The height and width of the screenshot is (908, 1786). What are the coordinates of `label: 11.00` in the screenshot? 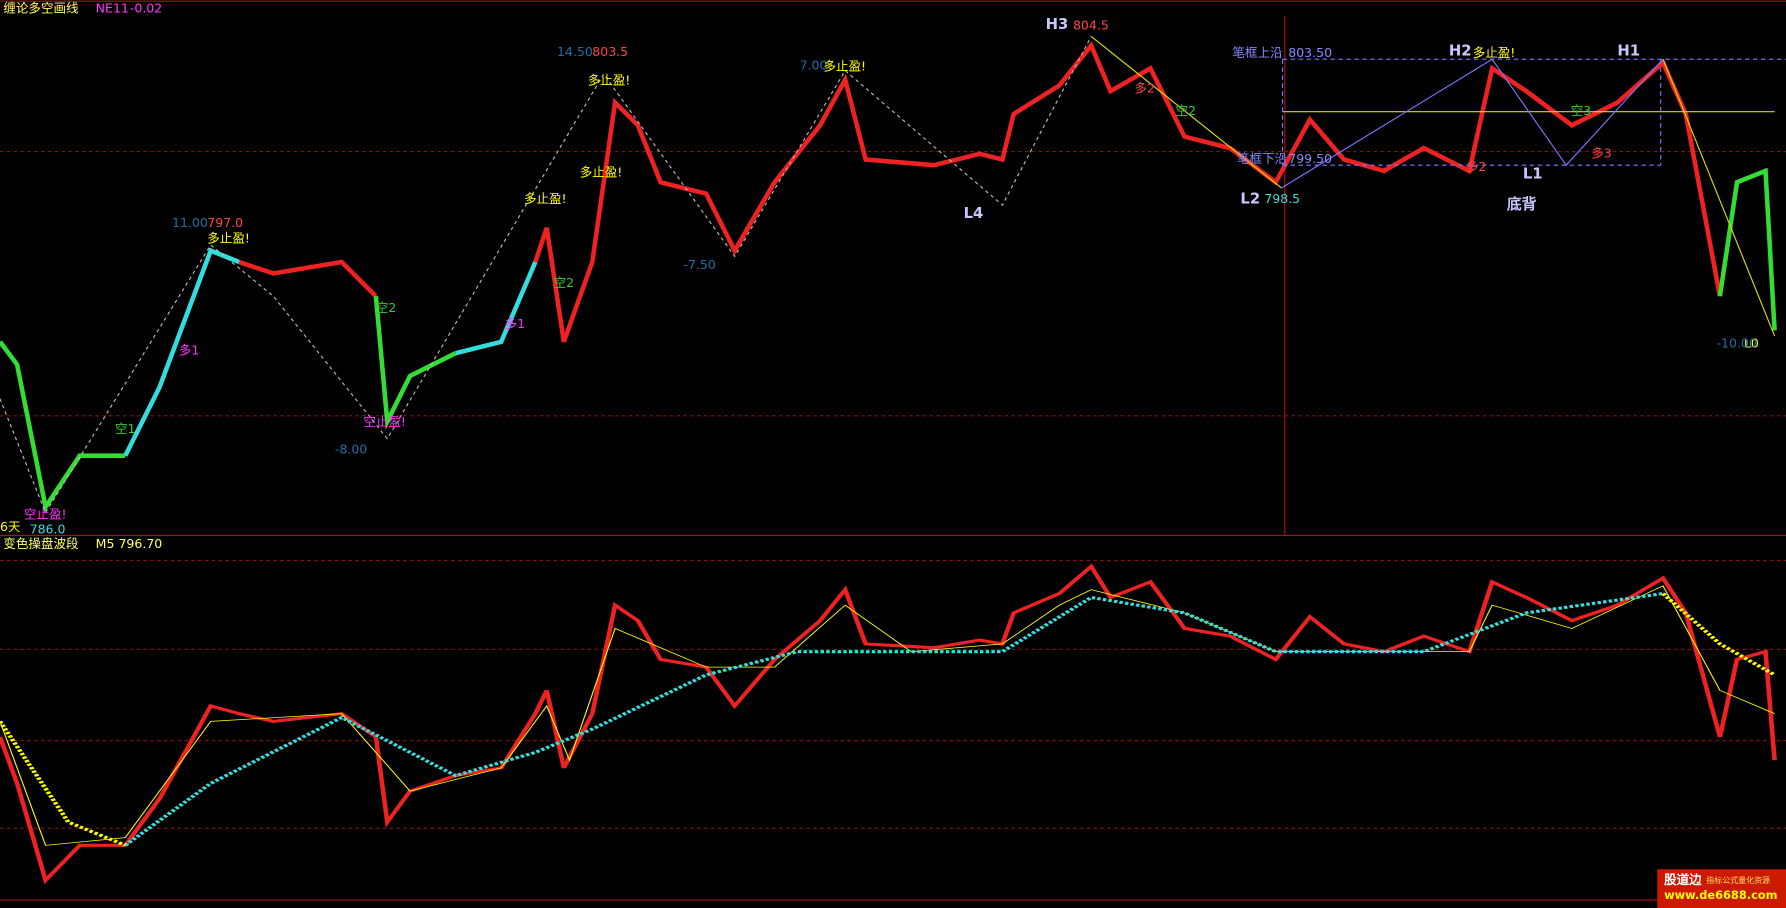 It's located at (190, 222).